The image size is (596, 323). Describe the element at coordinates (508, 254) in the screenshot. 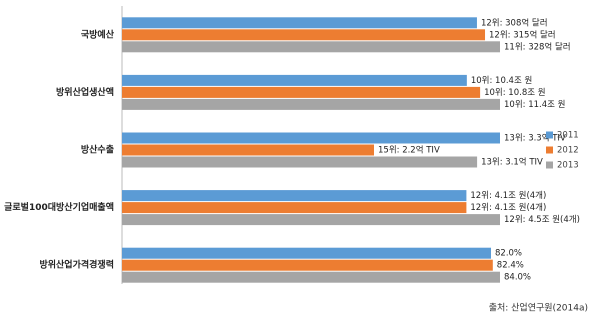

I see `value-label: 82.0%` at that location.